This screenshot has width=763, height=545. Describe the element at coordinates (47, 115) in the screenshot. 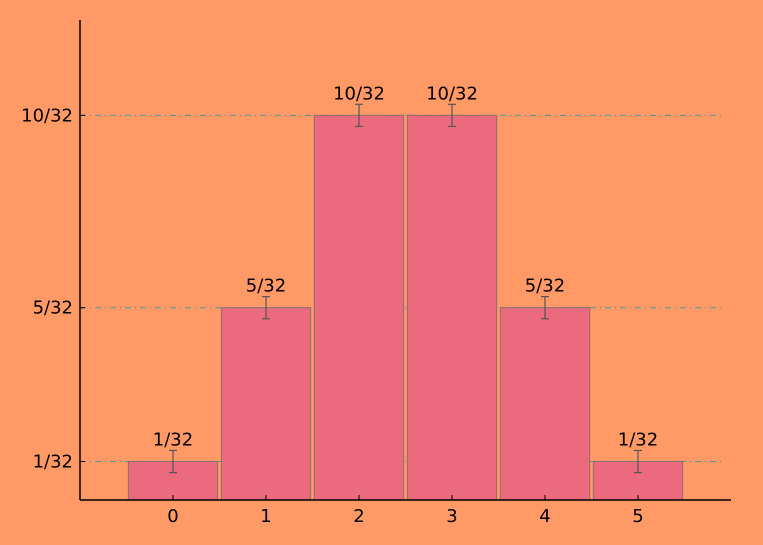

I see `y-tick-label-2: 10/32` at that location.